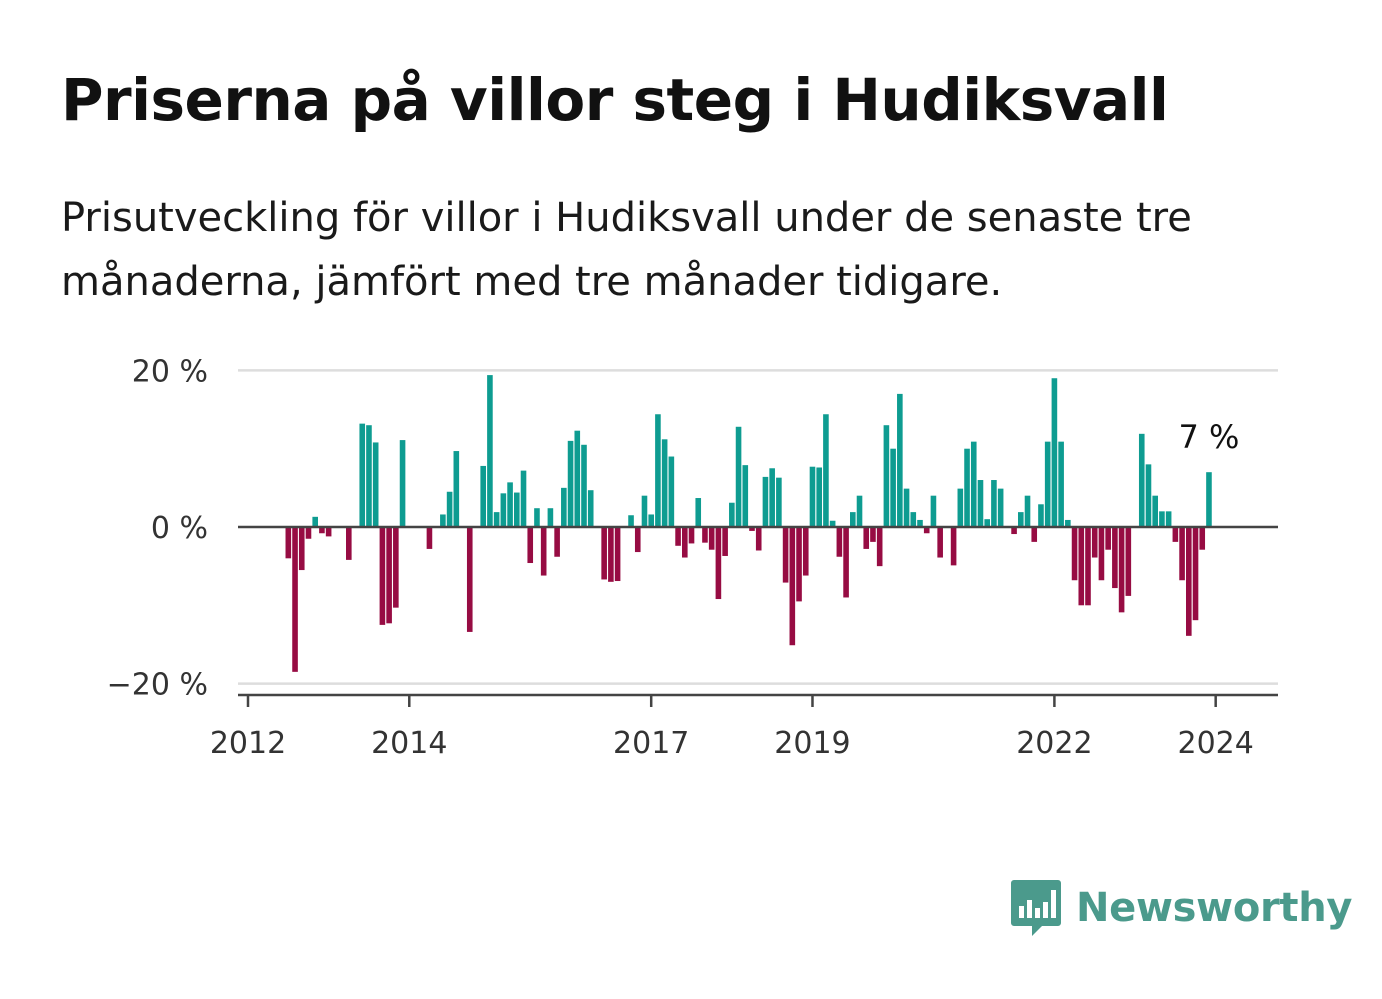 The width and height of the screenshot is (1382, 999). What do you see at coordinates (409, 743) in the screenshot?
I see `x-tick-label: 2014` at bounding box center [409, 743].